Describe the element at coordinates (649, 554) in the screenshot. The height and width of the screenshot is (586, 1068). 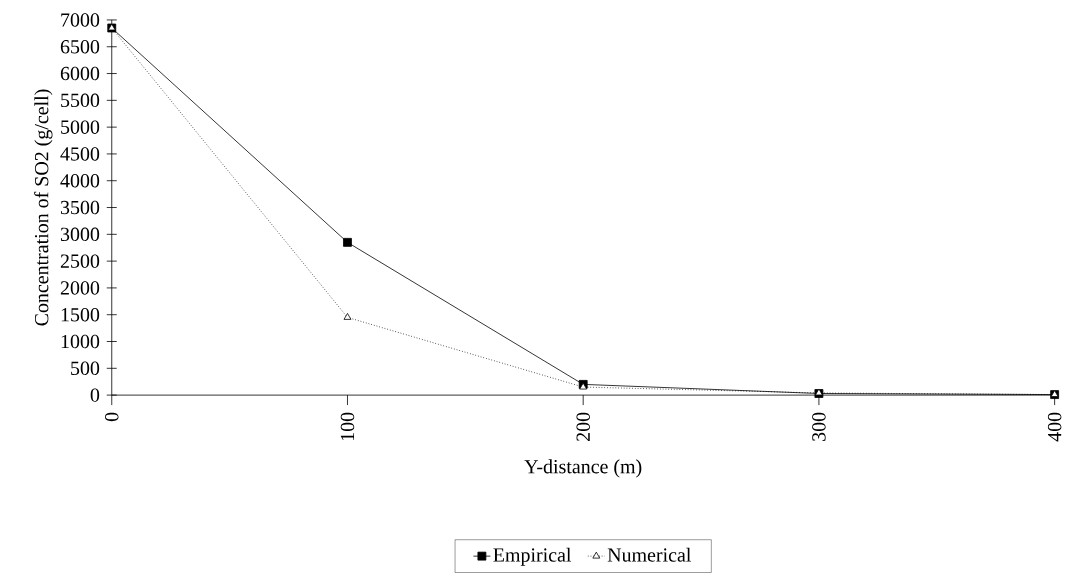
I see `legend-label: Numerical` at that location.